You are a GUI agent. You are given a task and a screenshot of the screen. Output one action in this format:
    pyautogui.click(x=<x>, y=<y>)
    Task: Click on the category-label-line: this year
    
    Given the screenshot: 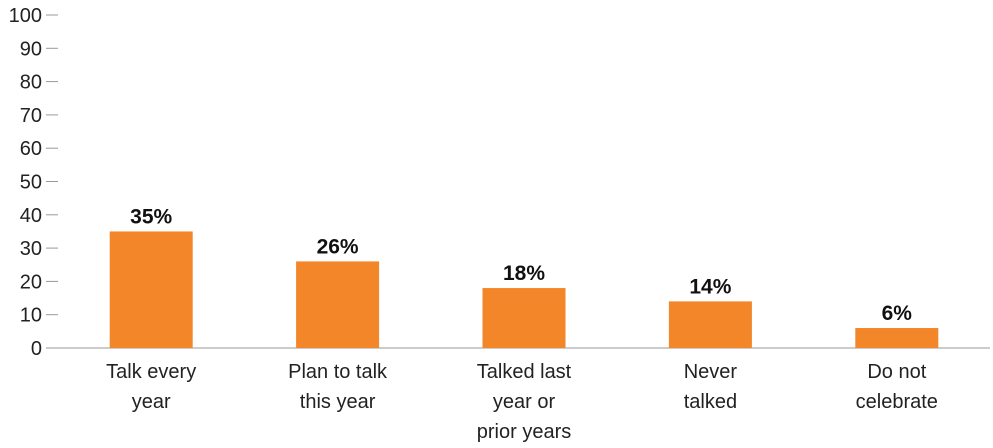 What is the action you would take?
    pyautogui.click(x=338, y=402)
    